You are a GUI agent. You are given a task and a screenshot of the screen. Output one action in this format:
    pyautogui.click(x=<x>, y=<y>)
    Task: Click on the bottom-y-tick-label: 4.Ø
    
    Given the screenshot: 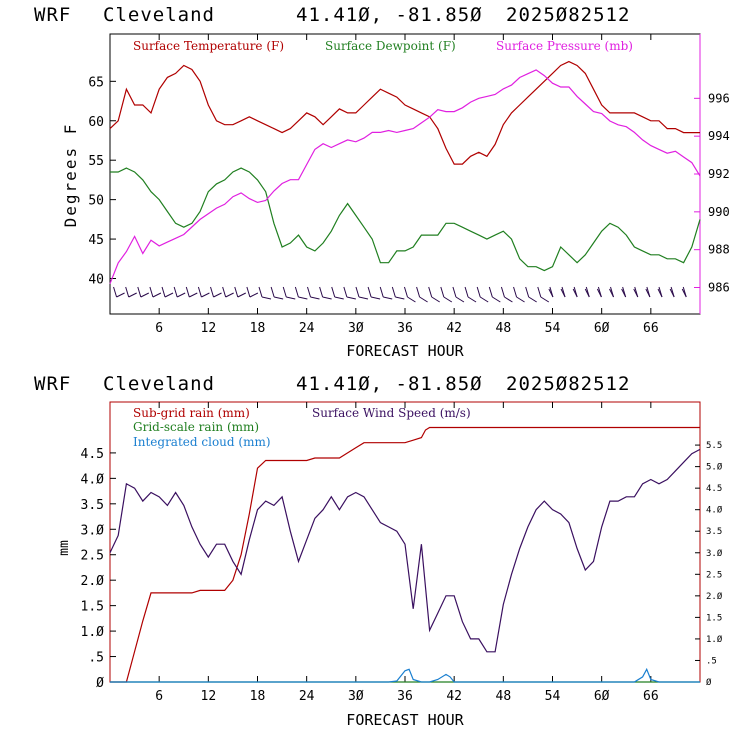 What is the action you would take?
    pyautogui.click(x=93, y=479)
    